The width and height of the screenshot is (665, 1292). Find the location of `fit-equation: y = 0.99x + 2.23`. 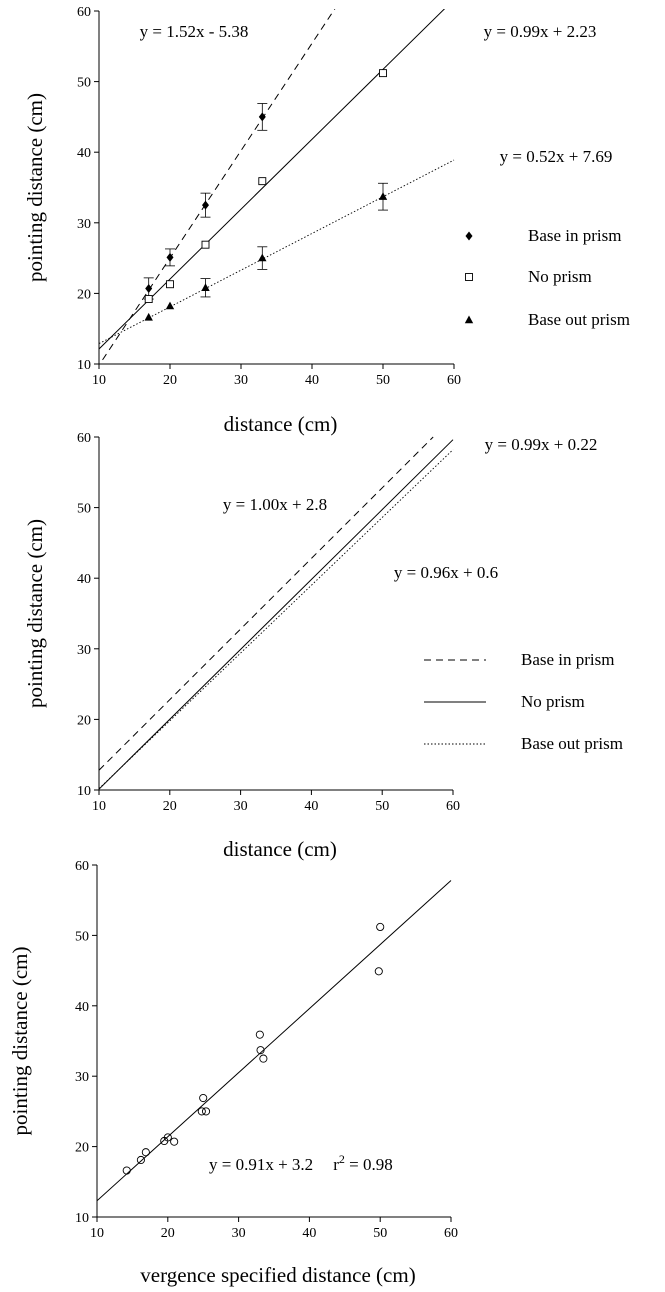

fit-equation: y = 0.99x + 2.23 is located at coordinates (540, 31).